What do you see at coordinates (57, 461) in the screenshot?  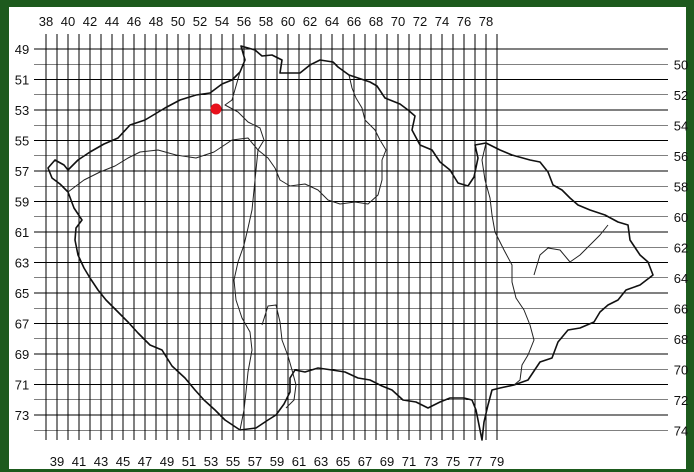 I see `bottom-column-label: 39` at bounding box center [57, 461].